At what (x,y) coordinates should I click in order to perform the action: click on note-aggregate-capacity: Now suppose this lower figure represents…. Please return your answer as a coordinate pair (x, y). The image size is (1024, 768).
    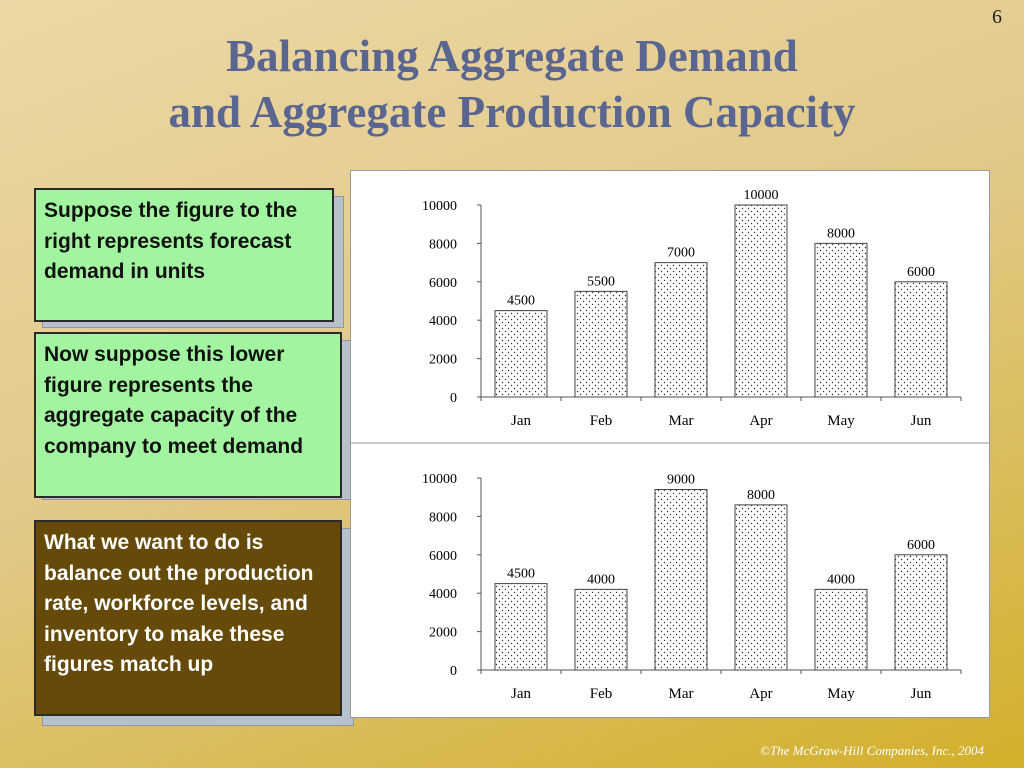
    Looking at the image, I should click on (188, 415).